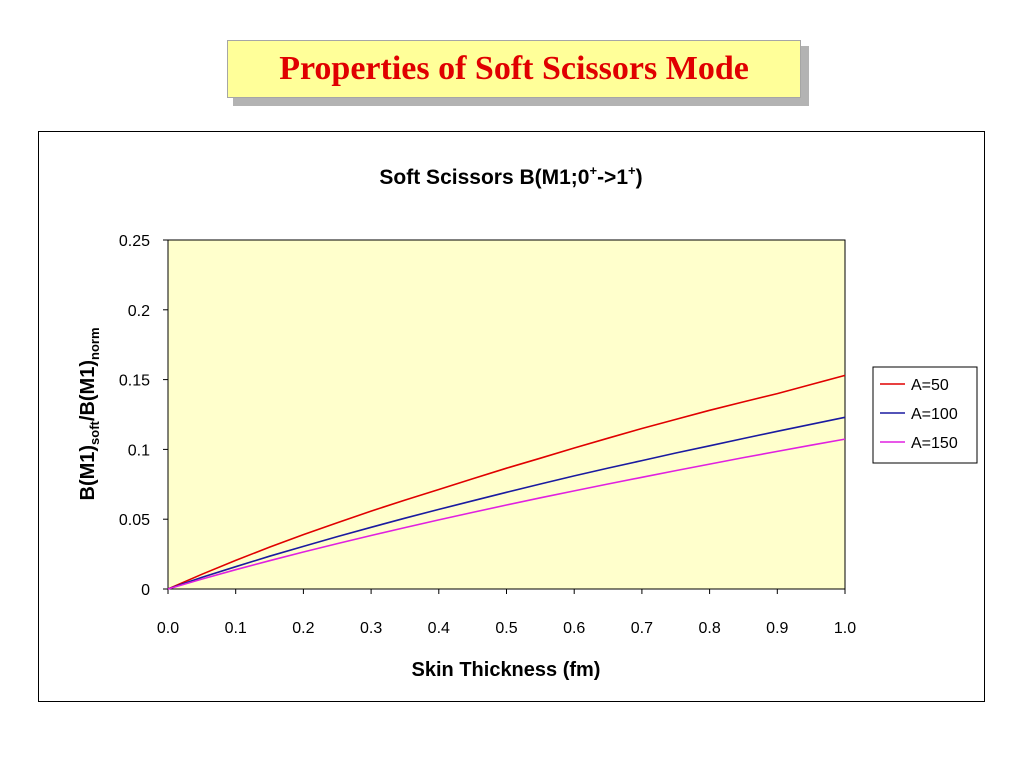 The image size is (1024, 768). What do you see at coordinates (612, 177) in the screenshot?
I see `chart-title-mid: ->1` at bounding box center [612, 177].